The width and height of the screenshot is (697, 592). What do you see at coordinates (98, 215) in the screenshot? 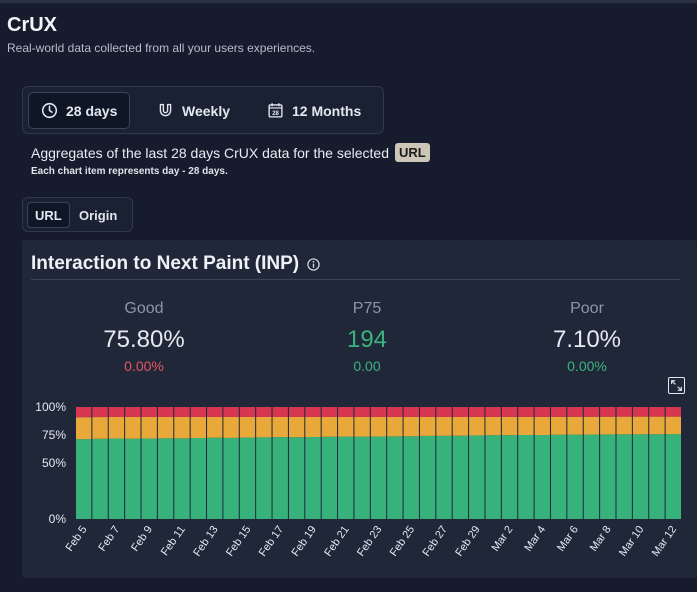
I see `tab-origin: Origin` at bounding box center [98, 215].